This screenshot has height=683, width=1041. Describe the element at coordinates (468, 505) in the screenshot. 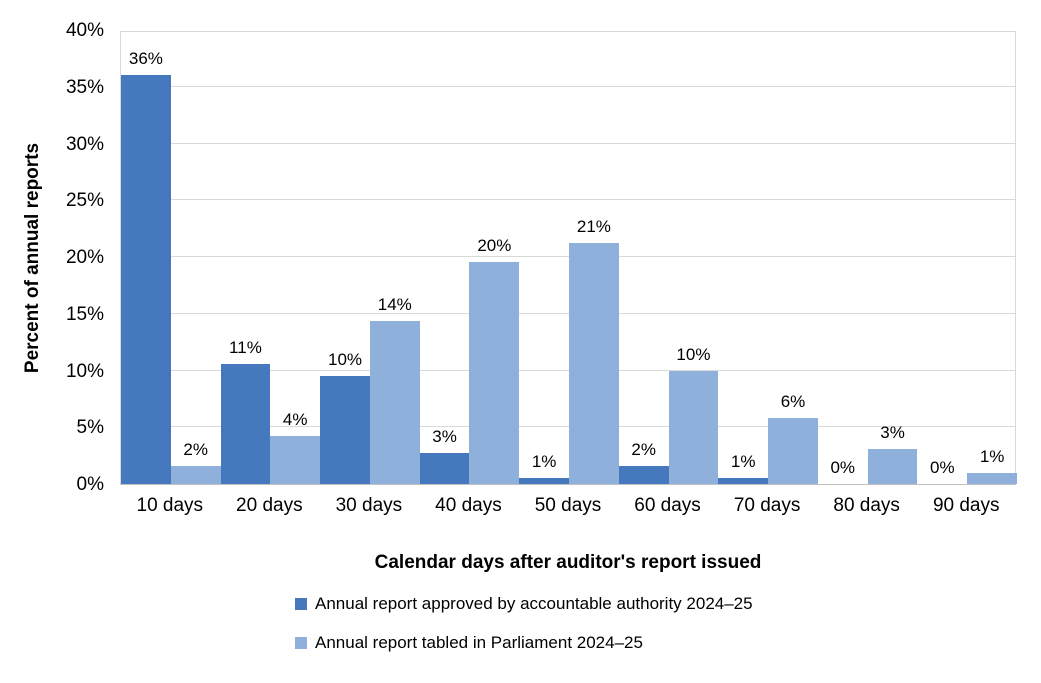

I see `x-tick-label: 40 days` at that location.